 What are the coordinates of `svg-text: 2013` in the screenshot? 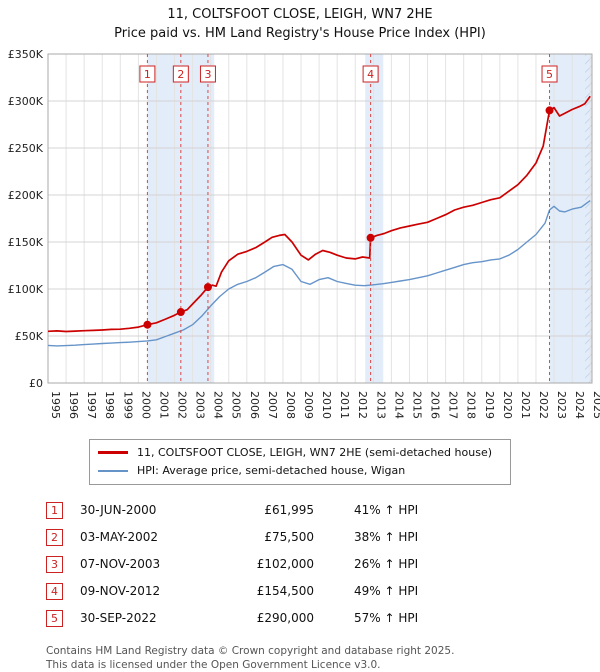 It's located at (380, 405).